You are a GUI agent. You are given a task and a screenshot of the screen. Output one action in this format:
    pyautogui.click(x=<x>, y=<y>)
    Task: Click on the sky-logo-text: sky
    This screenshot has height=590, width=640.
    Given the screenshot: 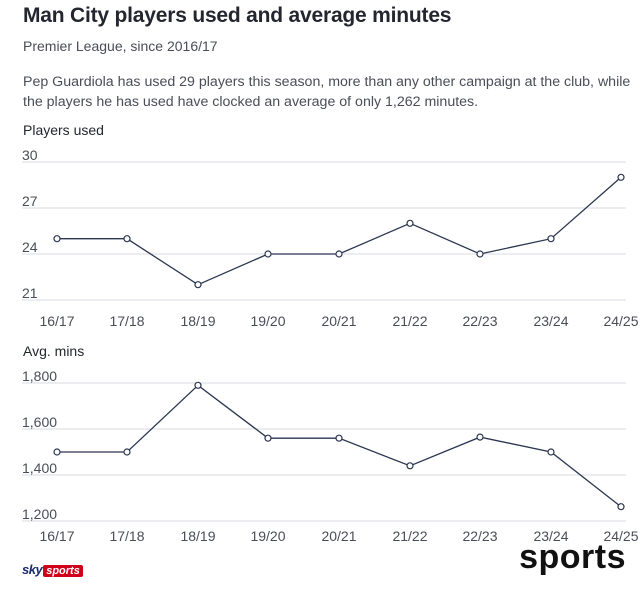 What is the action you would take?
    pyautogui.click(x=32, y=569)
    